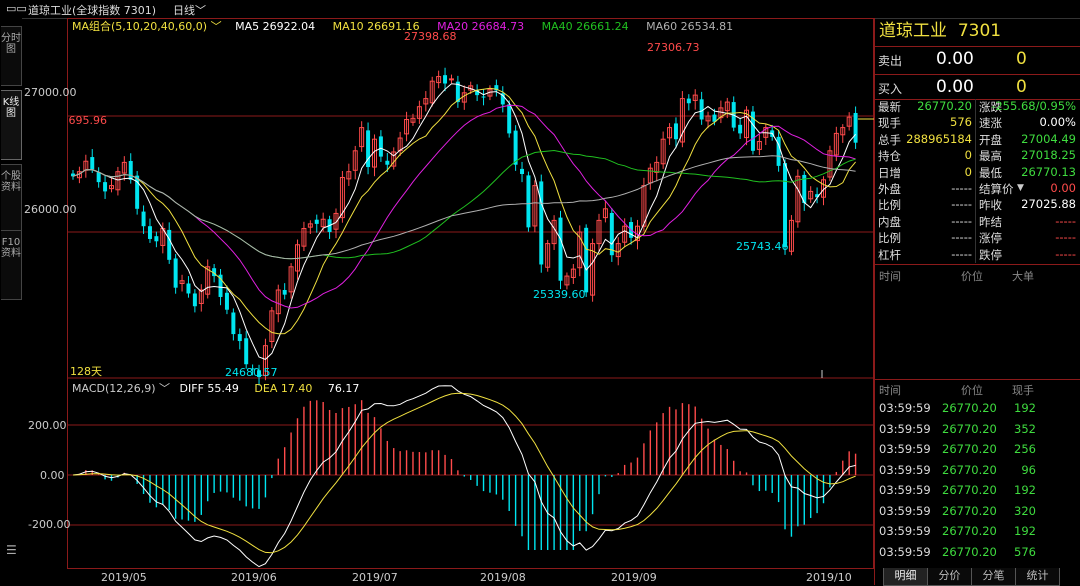  I want to click on date-label: 2019/08, so click(503, 577).